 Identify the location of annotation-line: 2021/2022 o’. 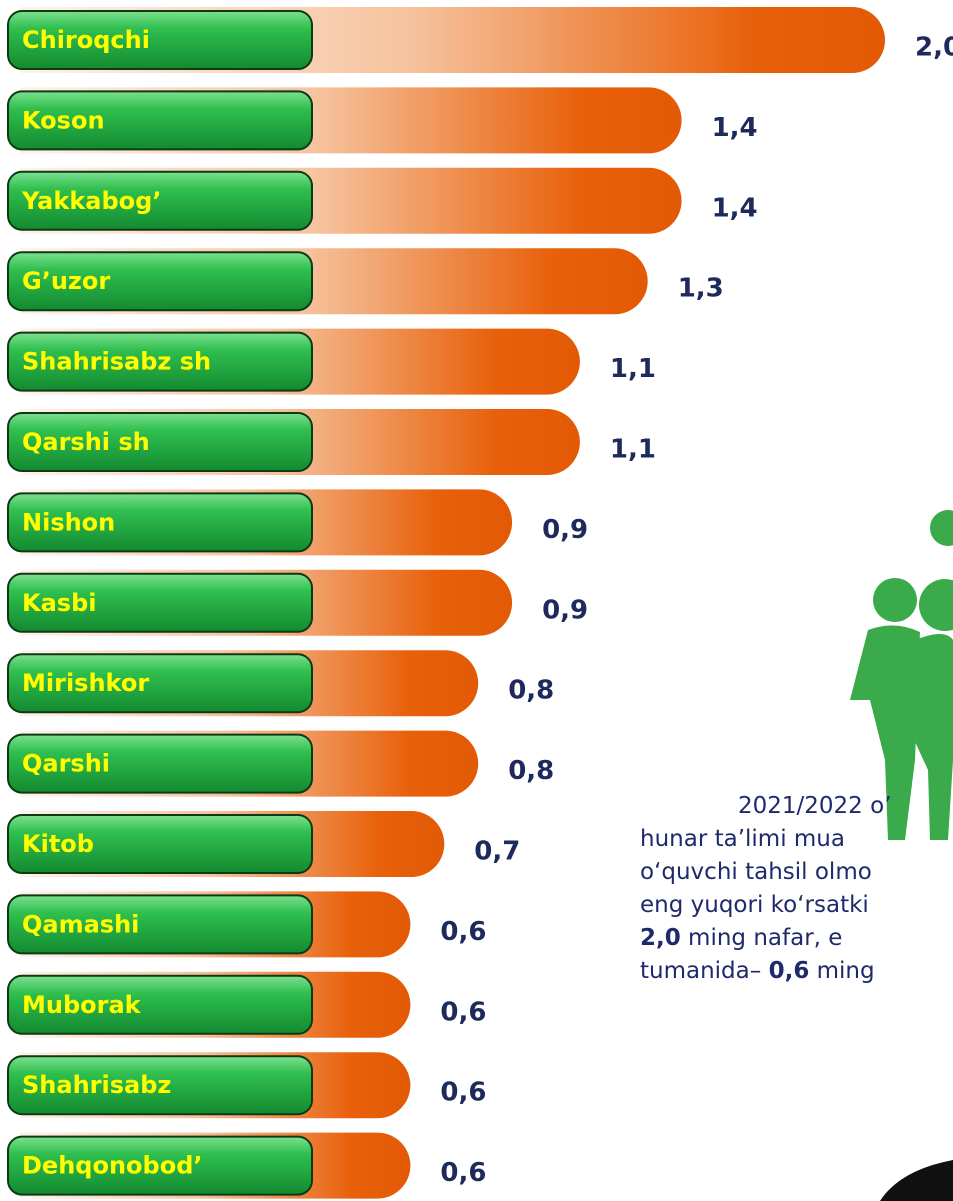
(815, 806).